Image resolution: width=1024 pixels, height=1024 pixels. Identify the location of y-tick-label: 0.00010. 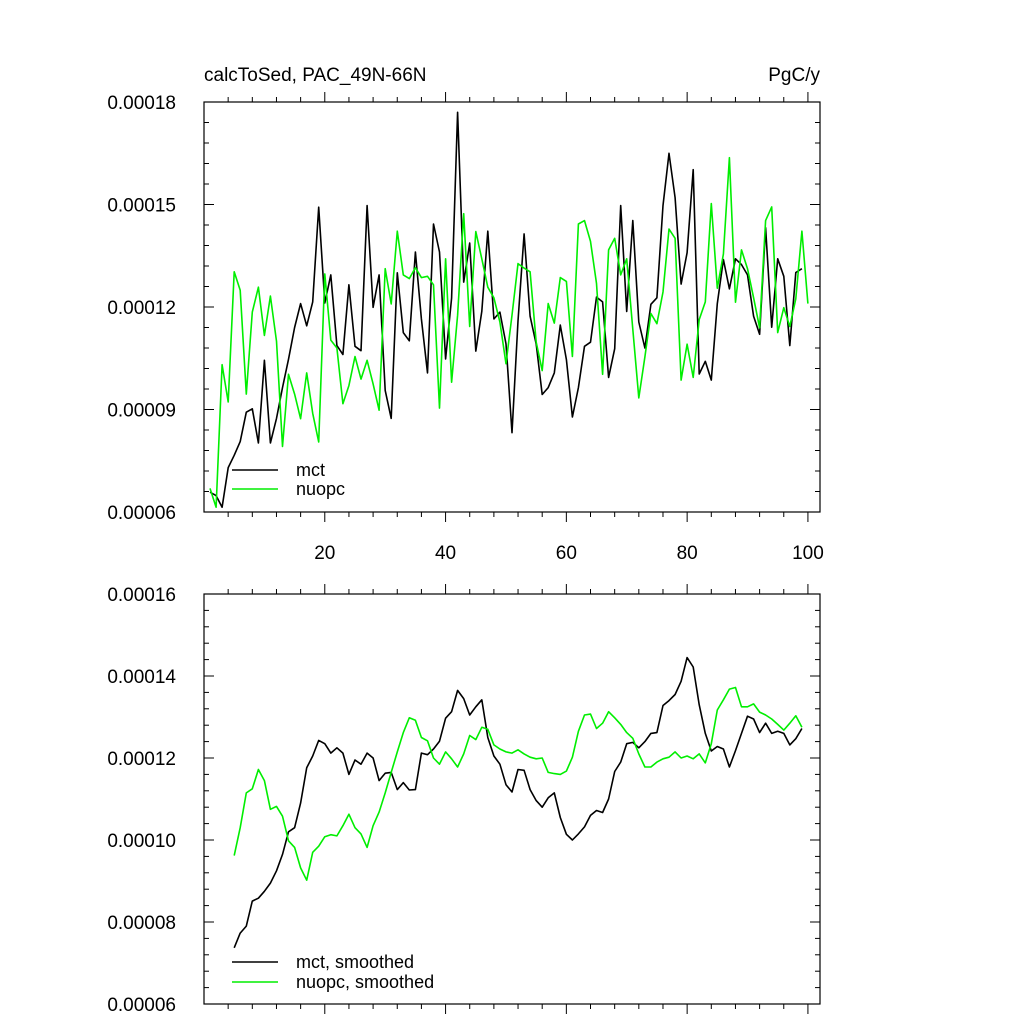
(141, 841).